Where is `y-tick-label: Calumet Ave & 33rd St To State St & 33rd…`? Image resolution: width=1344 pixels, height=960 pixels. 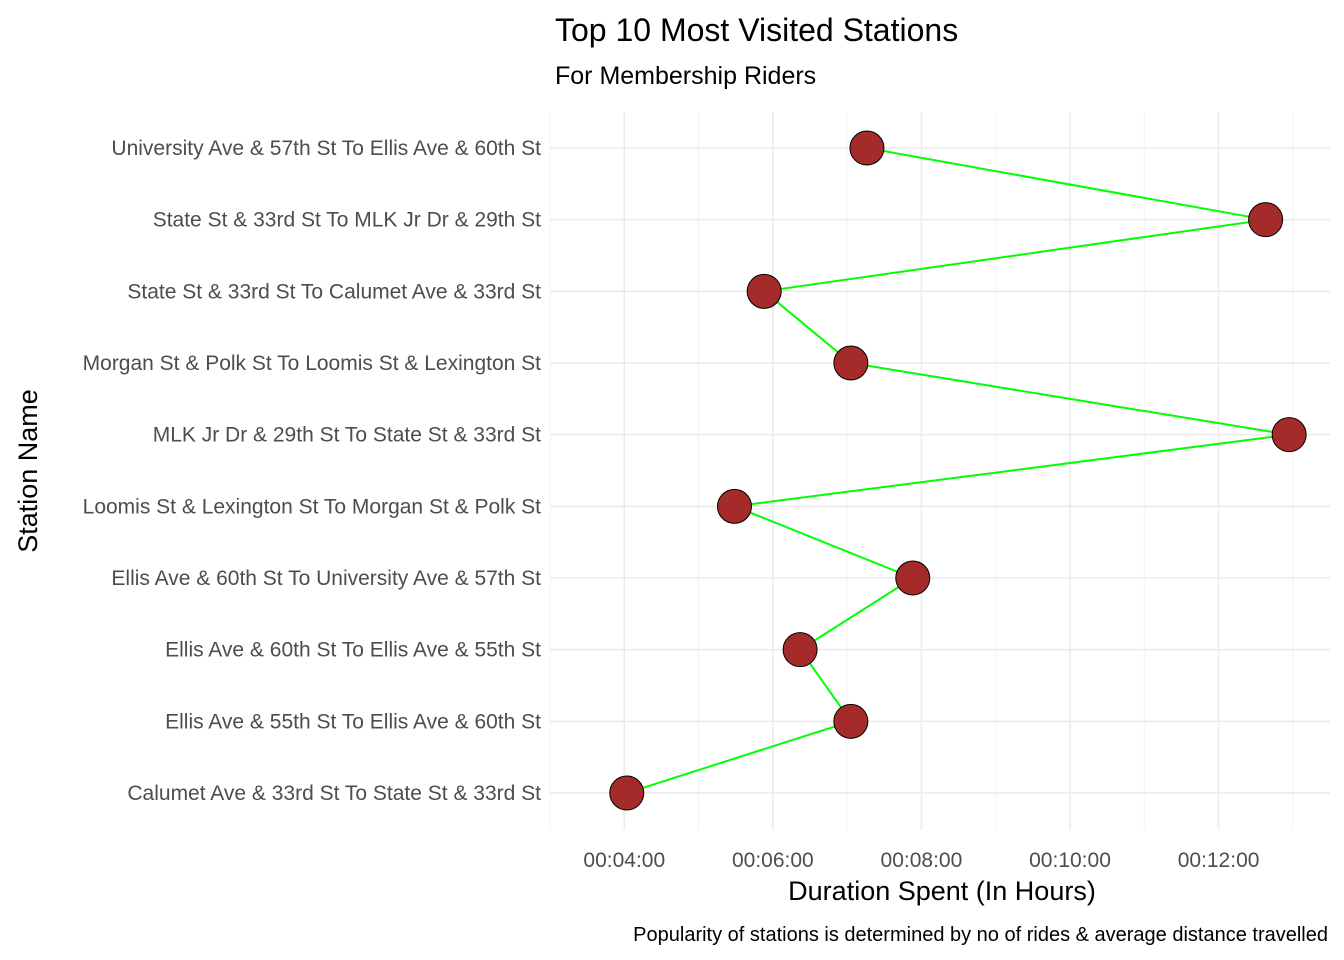 y-tick-label: Calumet Ave & 33rd St To State St & 33rd… is located at coordinates (334, 793).